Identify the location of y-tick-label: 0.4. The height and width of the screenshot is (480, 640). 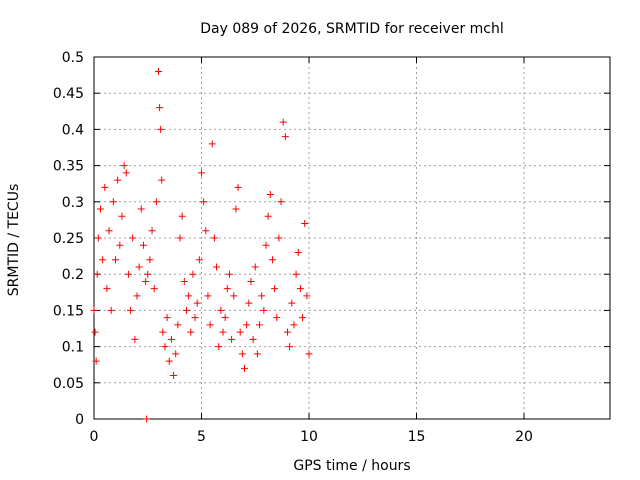
(73, 130).